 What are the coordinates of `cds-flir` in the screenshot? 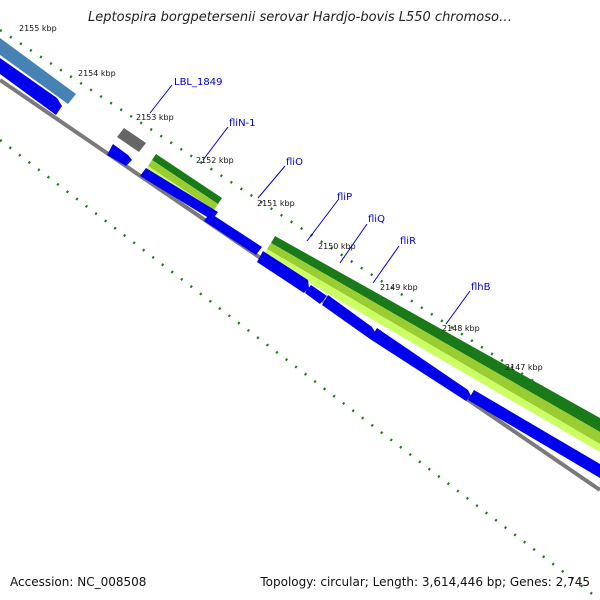 It's located at (349, 317).